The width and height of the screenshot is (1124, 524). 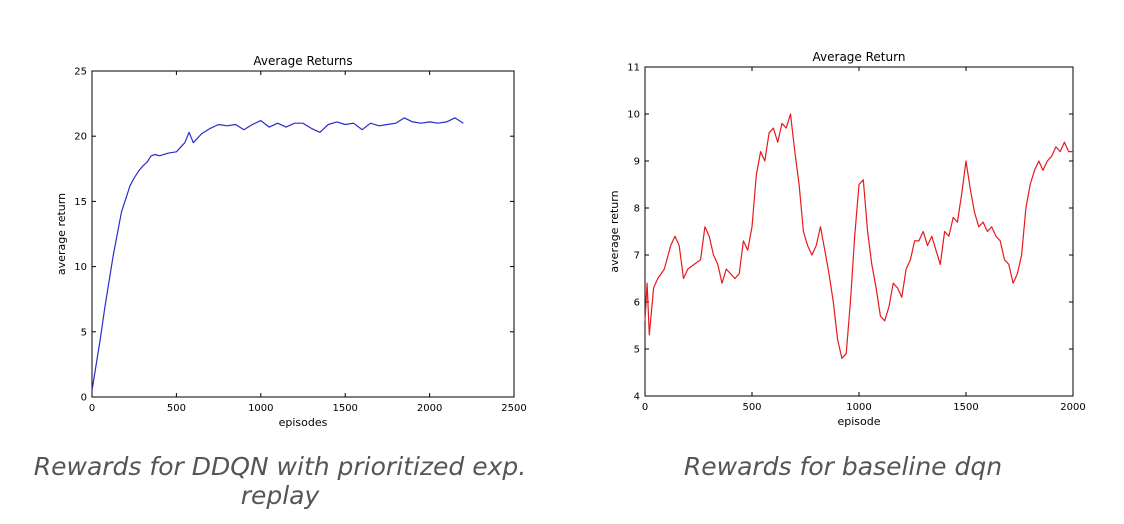 What do you see at coordinates (92, 408) in the screenshot?
I see `chart0-xtick-label-0: 0` at bounding box center [92, 408].